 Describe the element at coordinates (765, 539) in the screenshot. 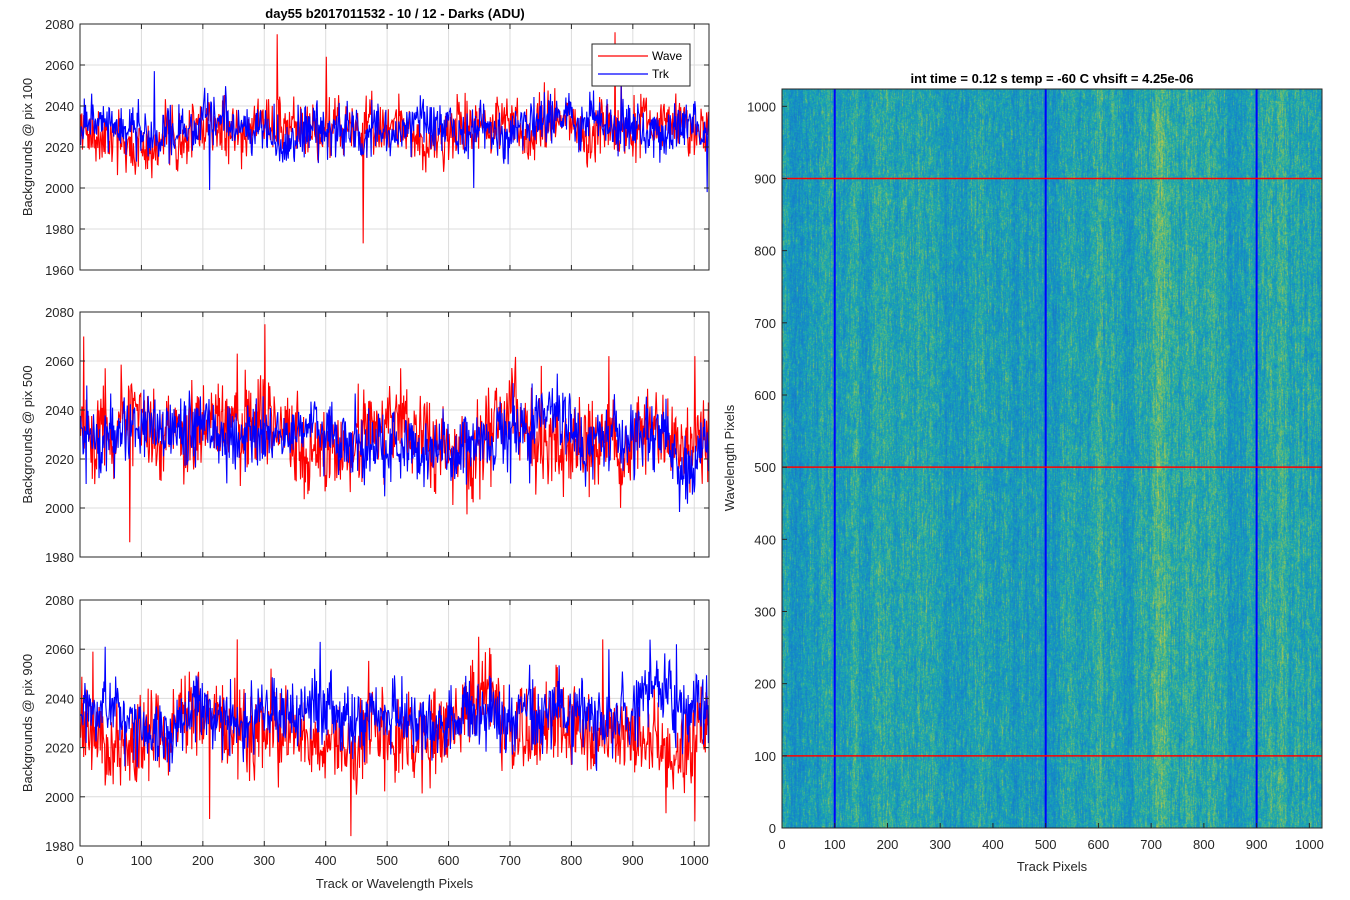

I see `heatmap-y-tick-label: 400` at that location.